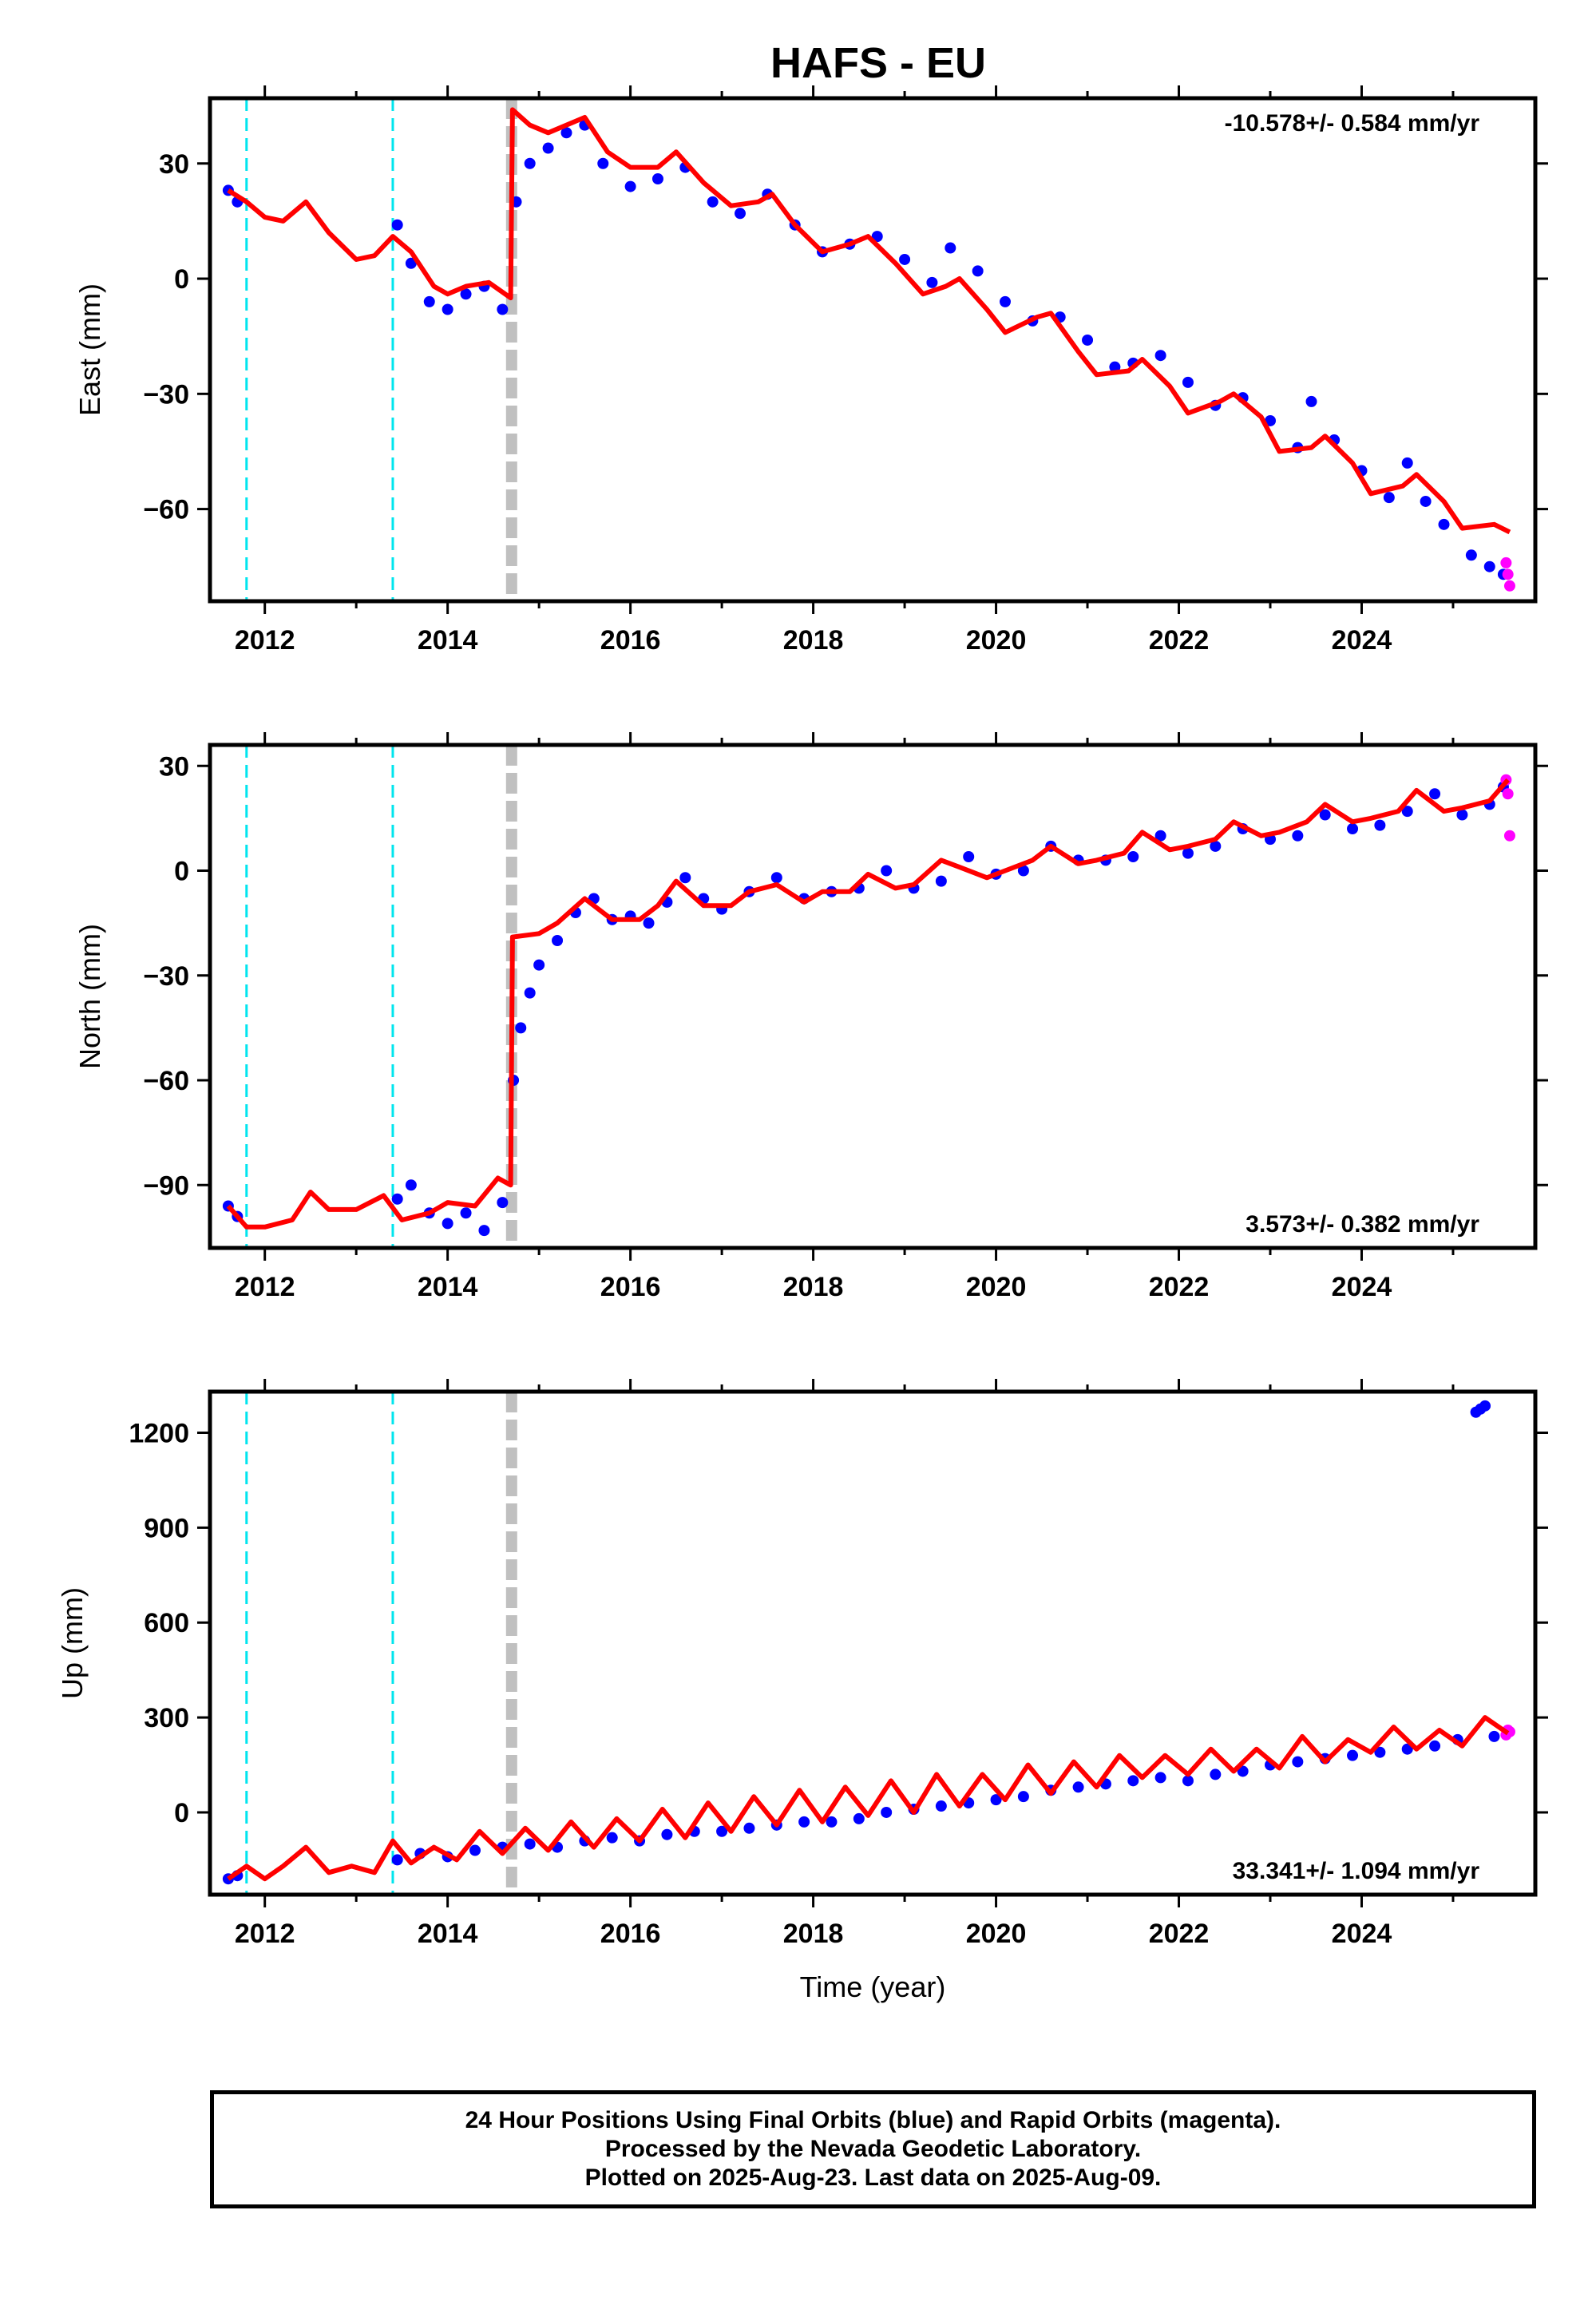 The image size is (1596, 2321). I want to click on model-curve, so click(868, 1798).